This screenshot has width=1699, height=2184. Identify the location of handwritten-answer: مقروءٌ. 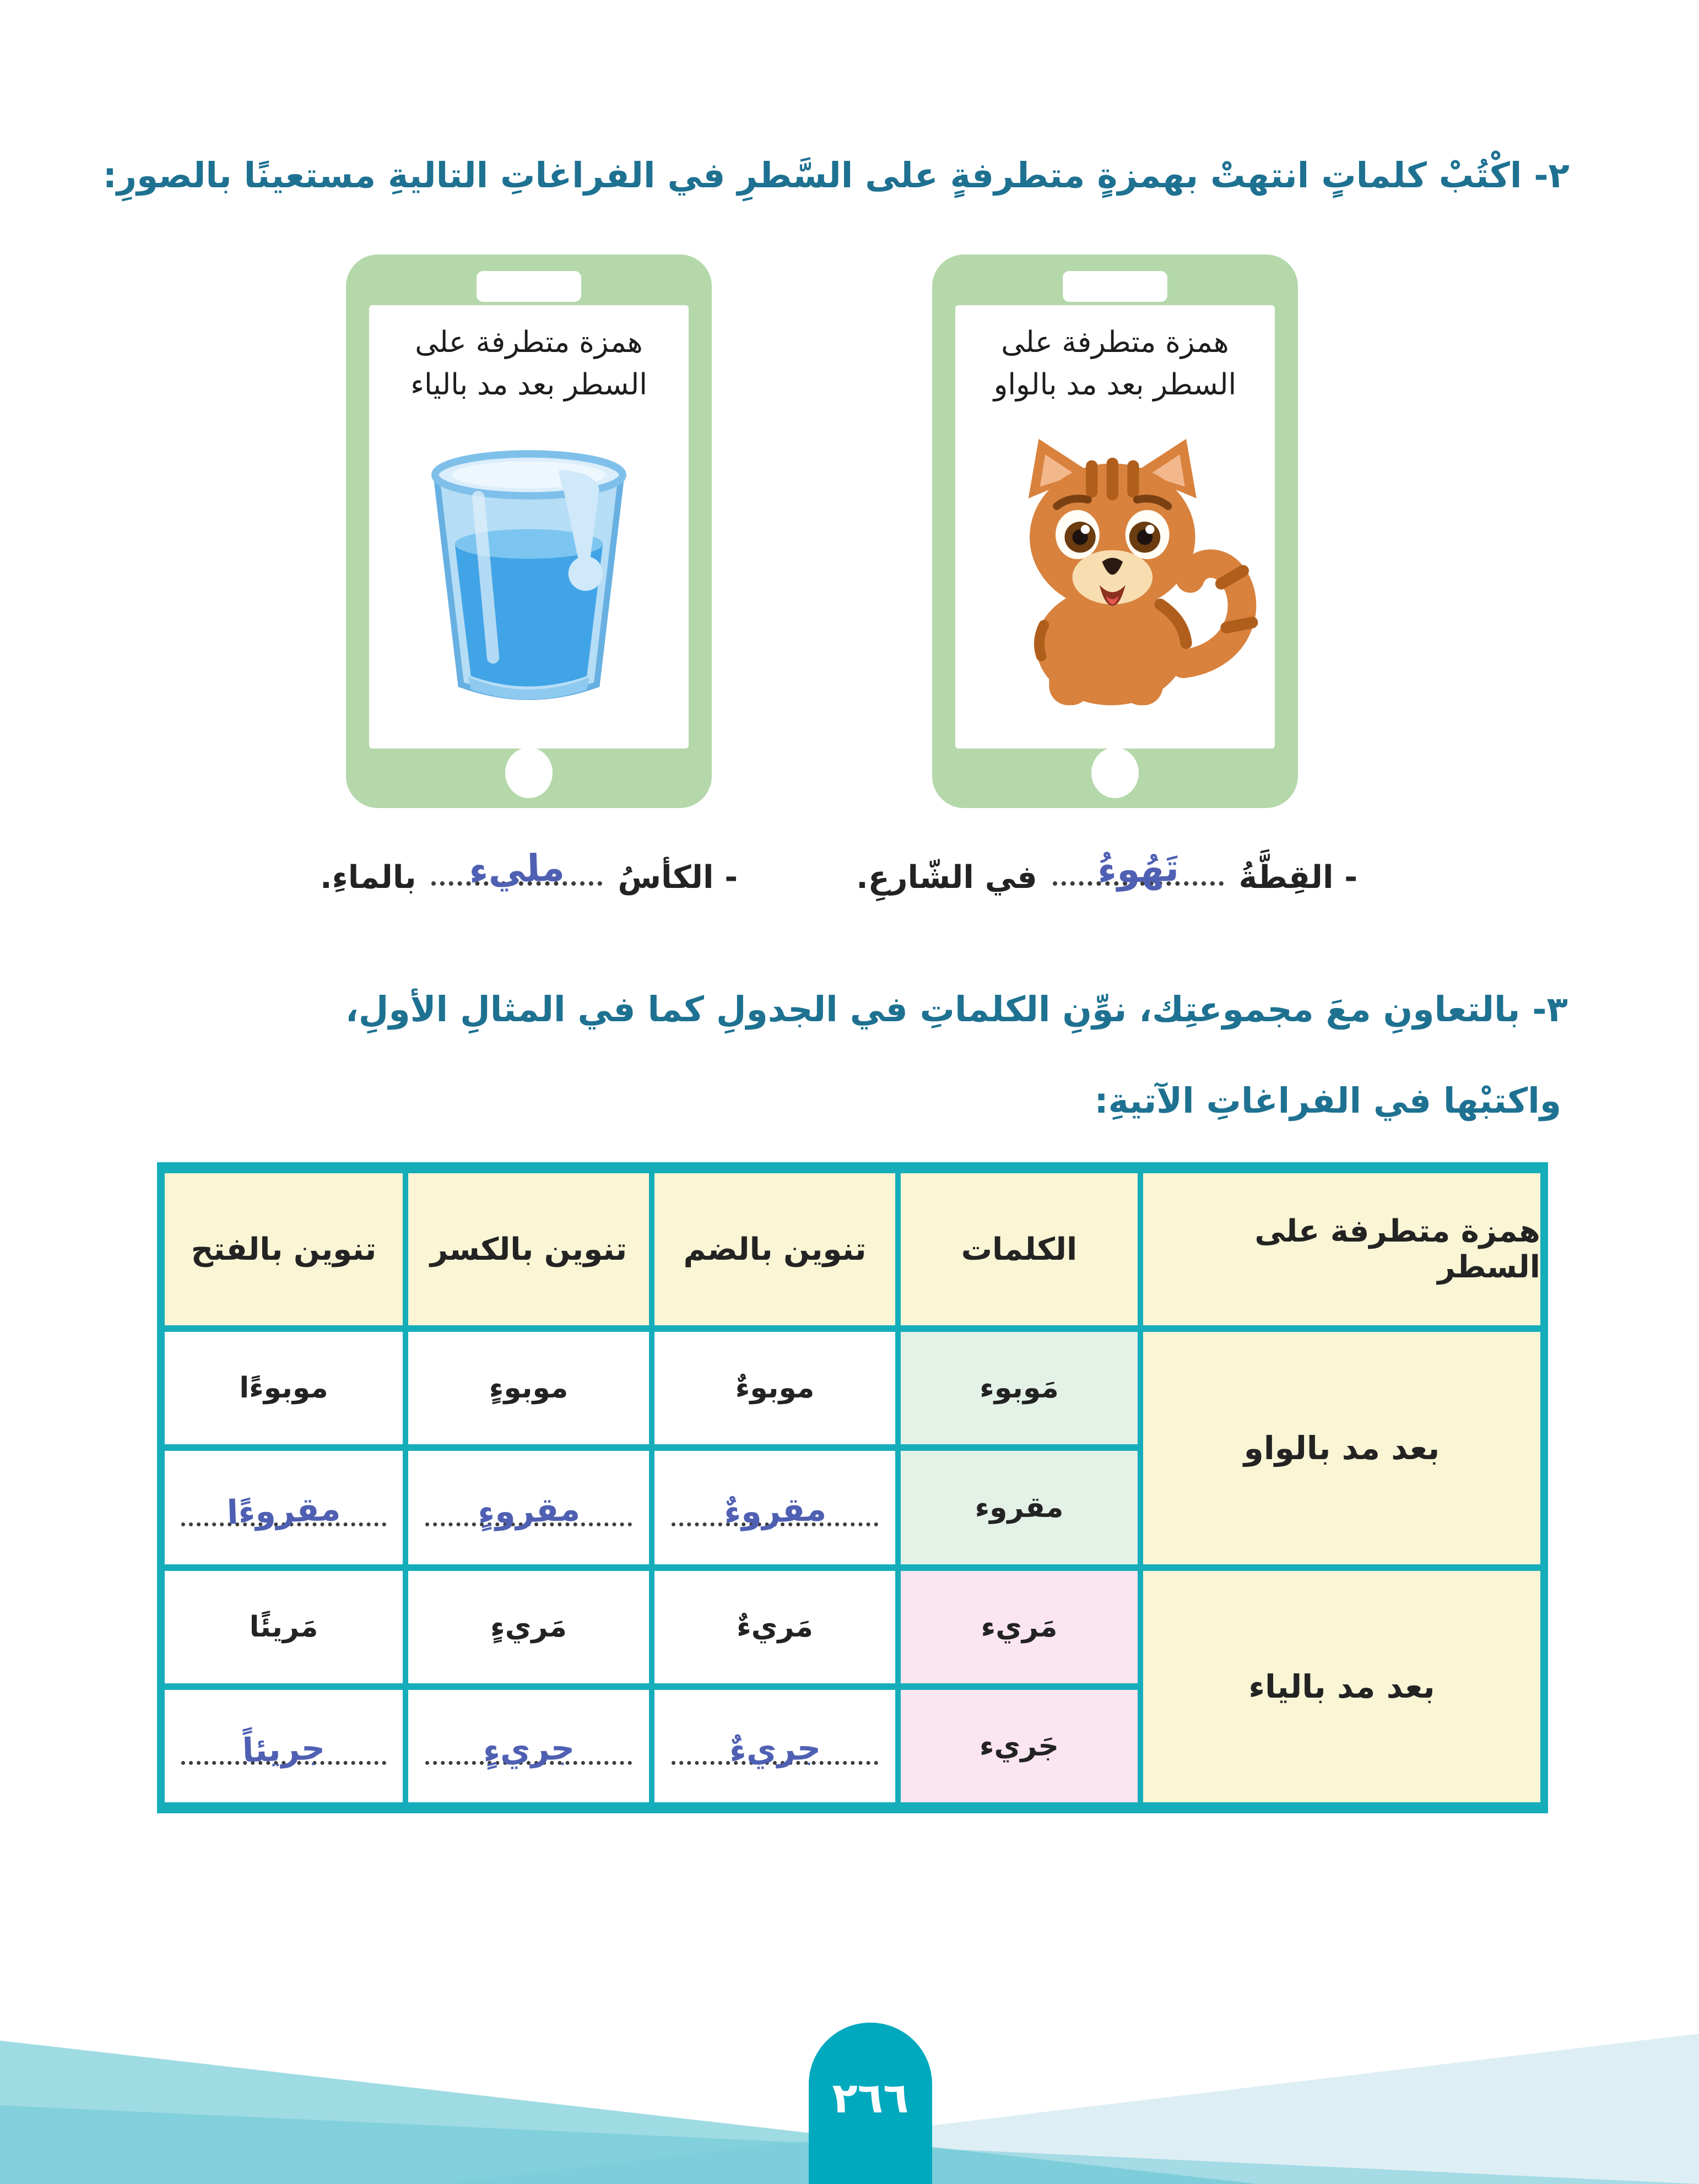
(775, 1511).